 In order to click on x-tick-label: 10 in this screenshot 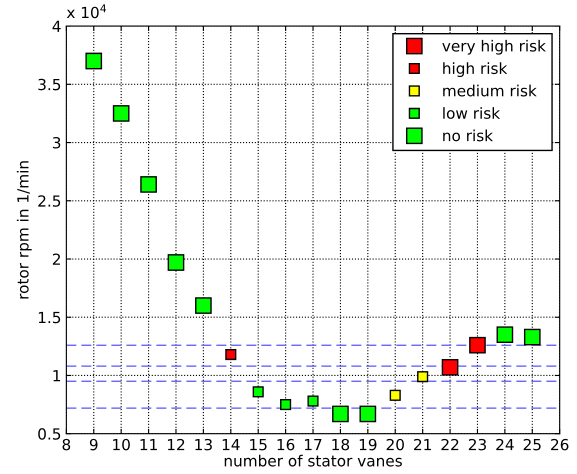, I will do `click(121, 444)`.